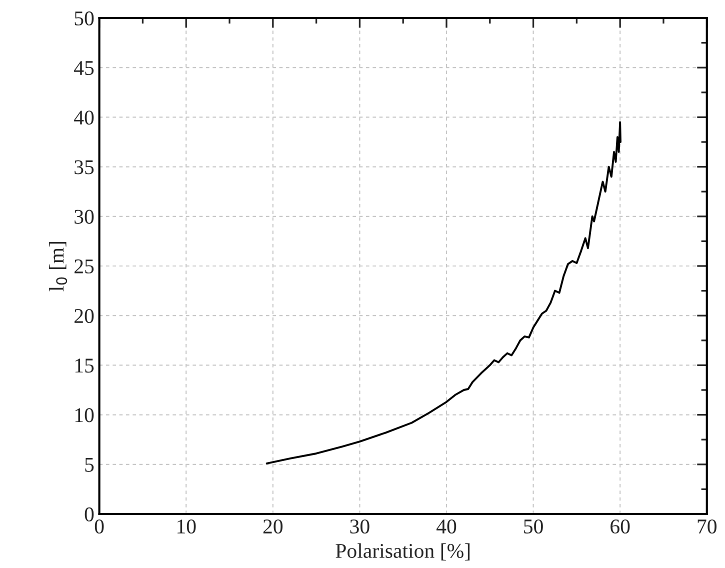  What do you see at coordinates (187, 526) in the screenshot?
I see `x-tick-label: 10` at bounding box center [187, 526].